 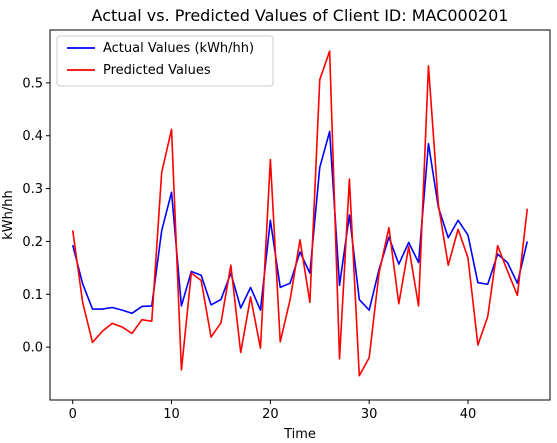 I want to click on x-tick-label: 40, so click(x=468, y=414).